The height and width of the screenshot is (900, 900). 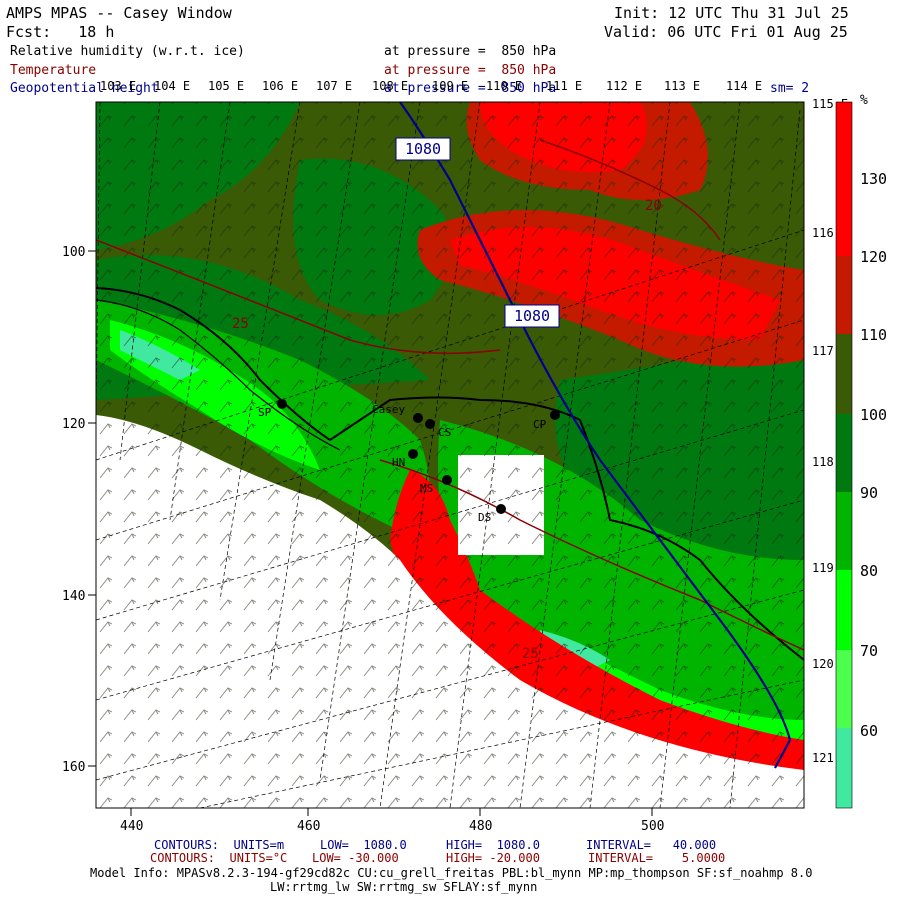 What do you see at coordinates (861, 451) in the screenshot?
I see `colorbar: % 130 120 110 100 90 80 70 60` at bounding box center [861, 451].